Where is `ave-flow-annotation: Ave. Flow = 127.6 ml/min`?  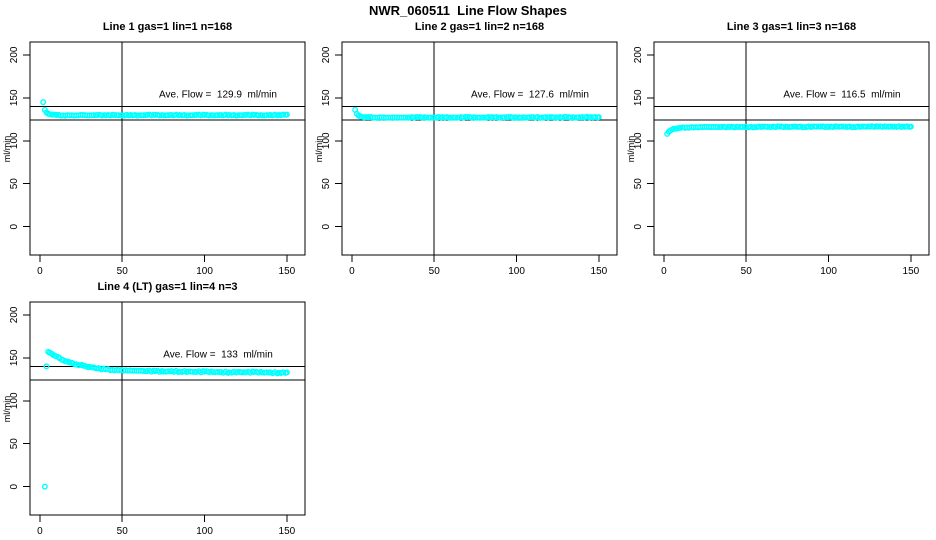
ave-flow-annotation: Ave. Flow = 127.6 ml/min is located at coordinates (530, 95).